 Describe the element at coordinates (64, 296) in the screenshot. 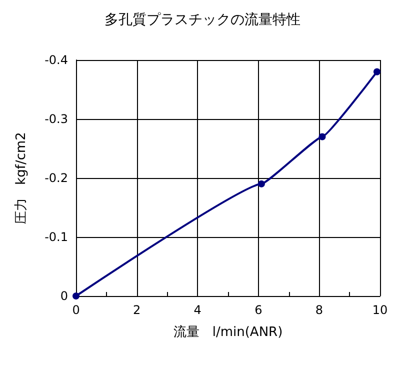

I see `y-tick-label: 0` at that location.